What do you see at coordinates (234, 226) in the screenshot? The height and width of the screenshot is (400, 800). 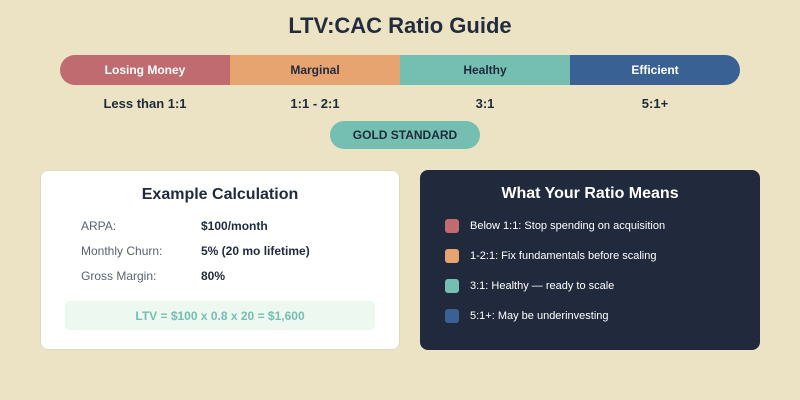 I see `calc-value: $100/month` at bounding box center [234, 226].